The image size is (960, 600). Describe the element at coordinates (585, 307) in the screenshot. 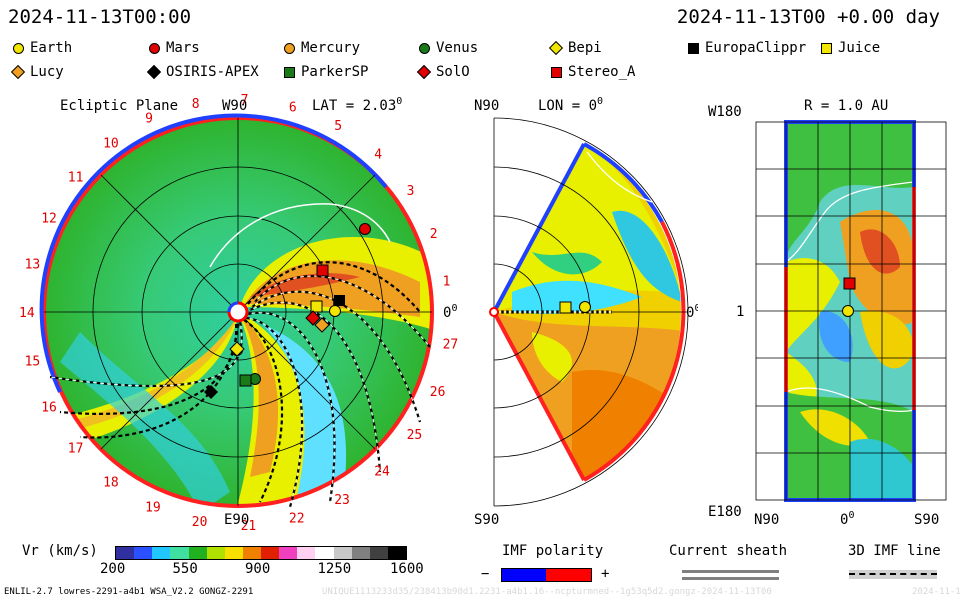

I see `earth-marker-meridional` at that location.